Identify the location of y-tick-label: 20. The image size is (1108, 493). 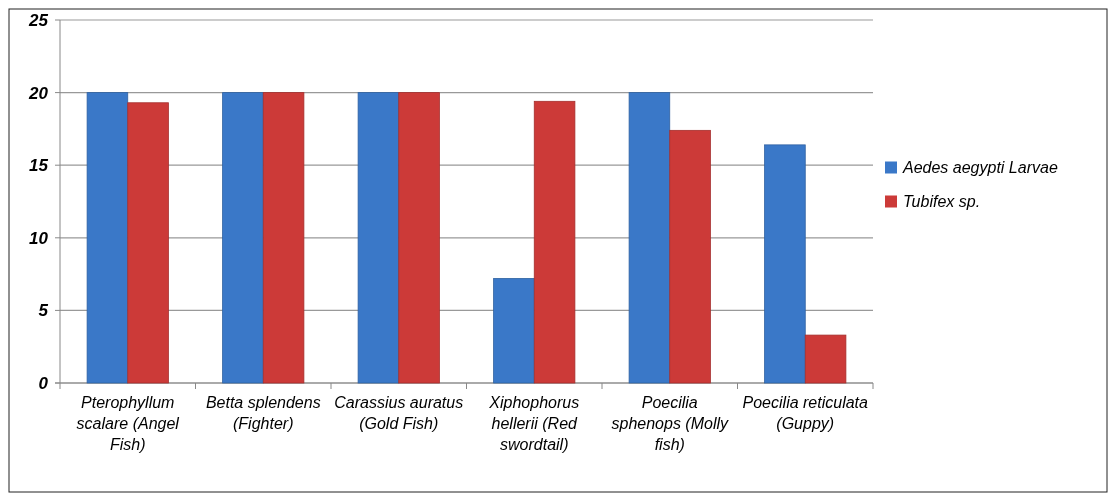
(38, 93).